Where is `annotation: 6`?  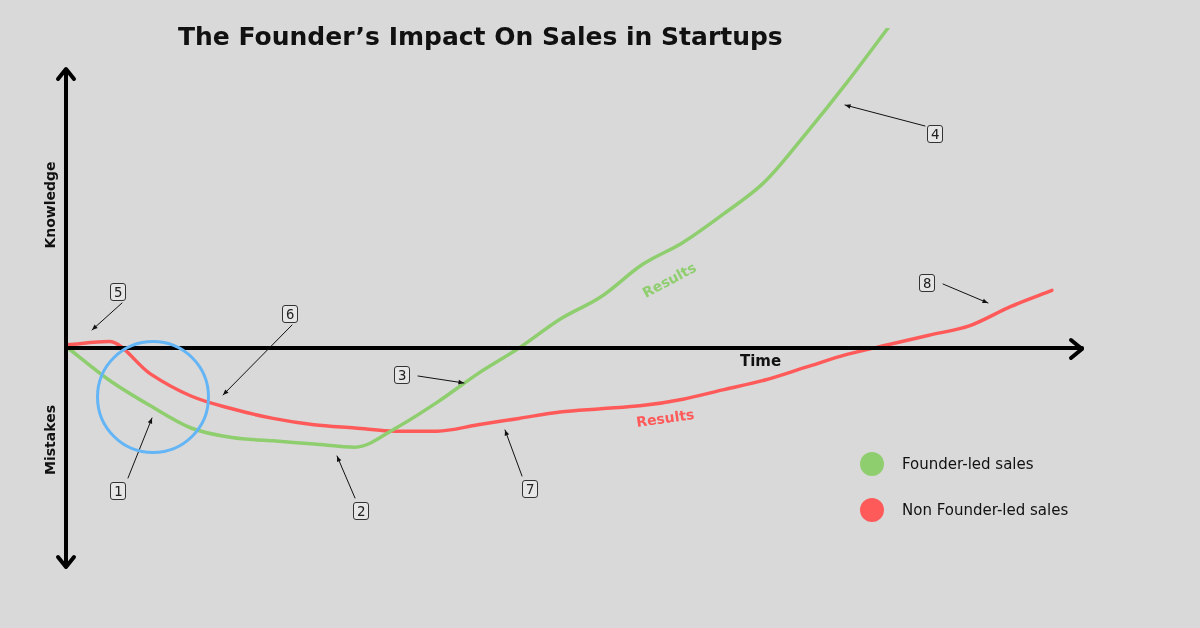
annotation: 6 is located at coordinates (290, 314).